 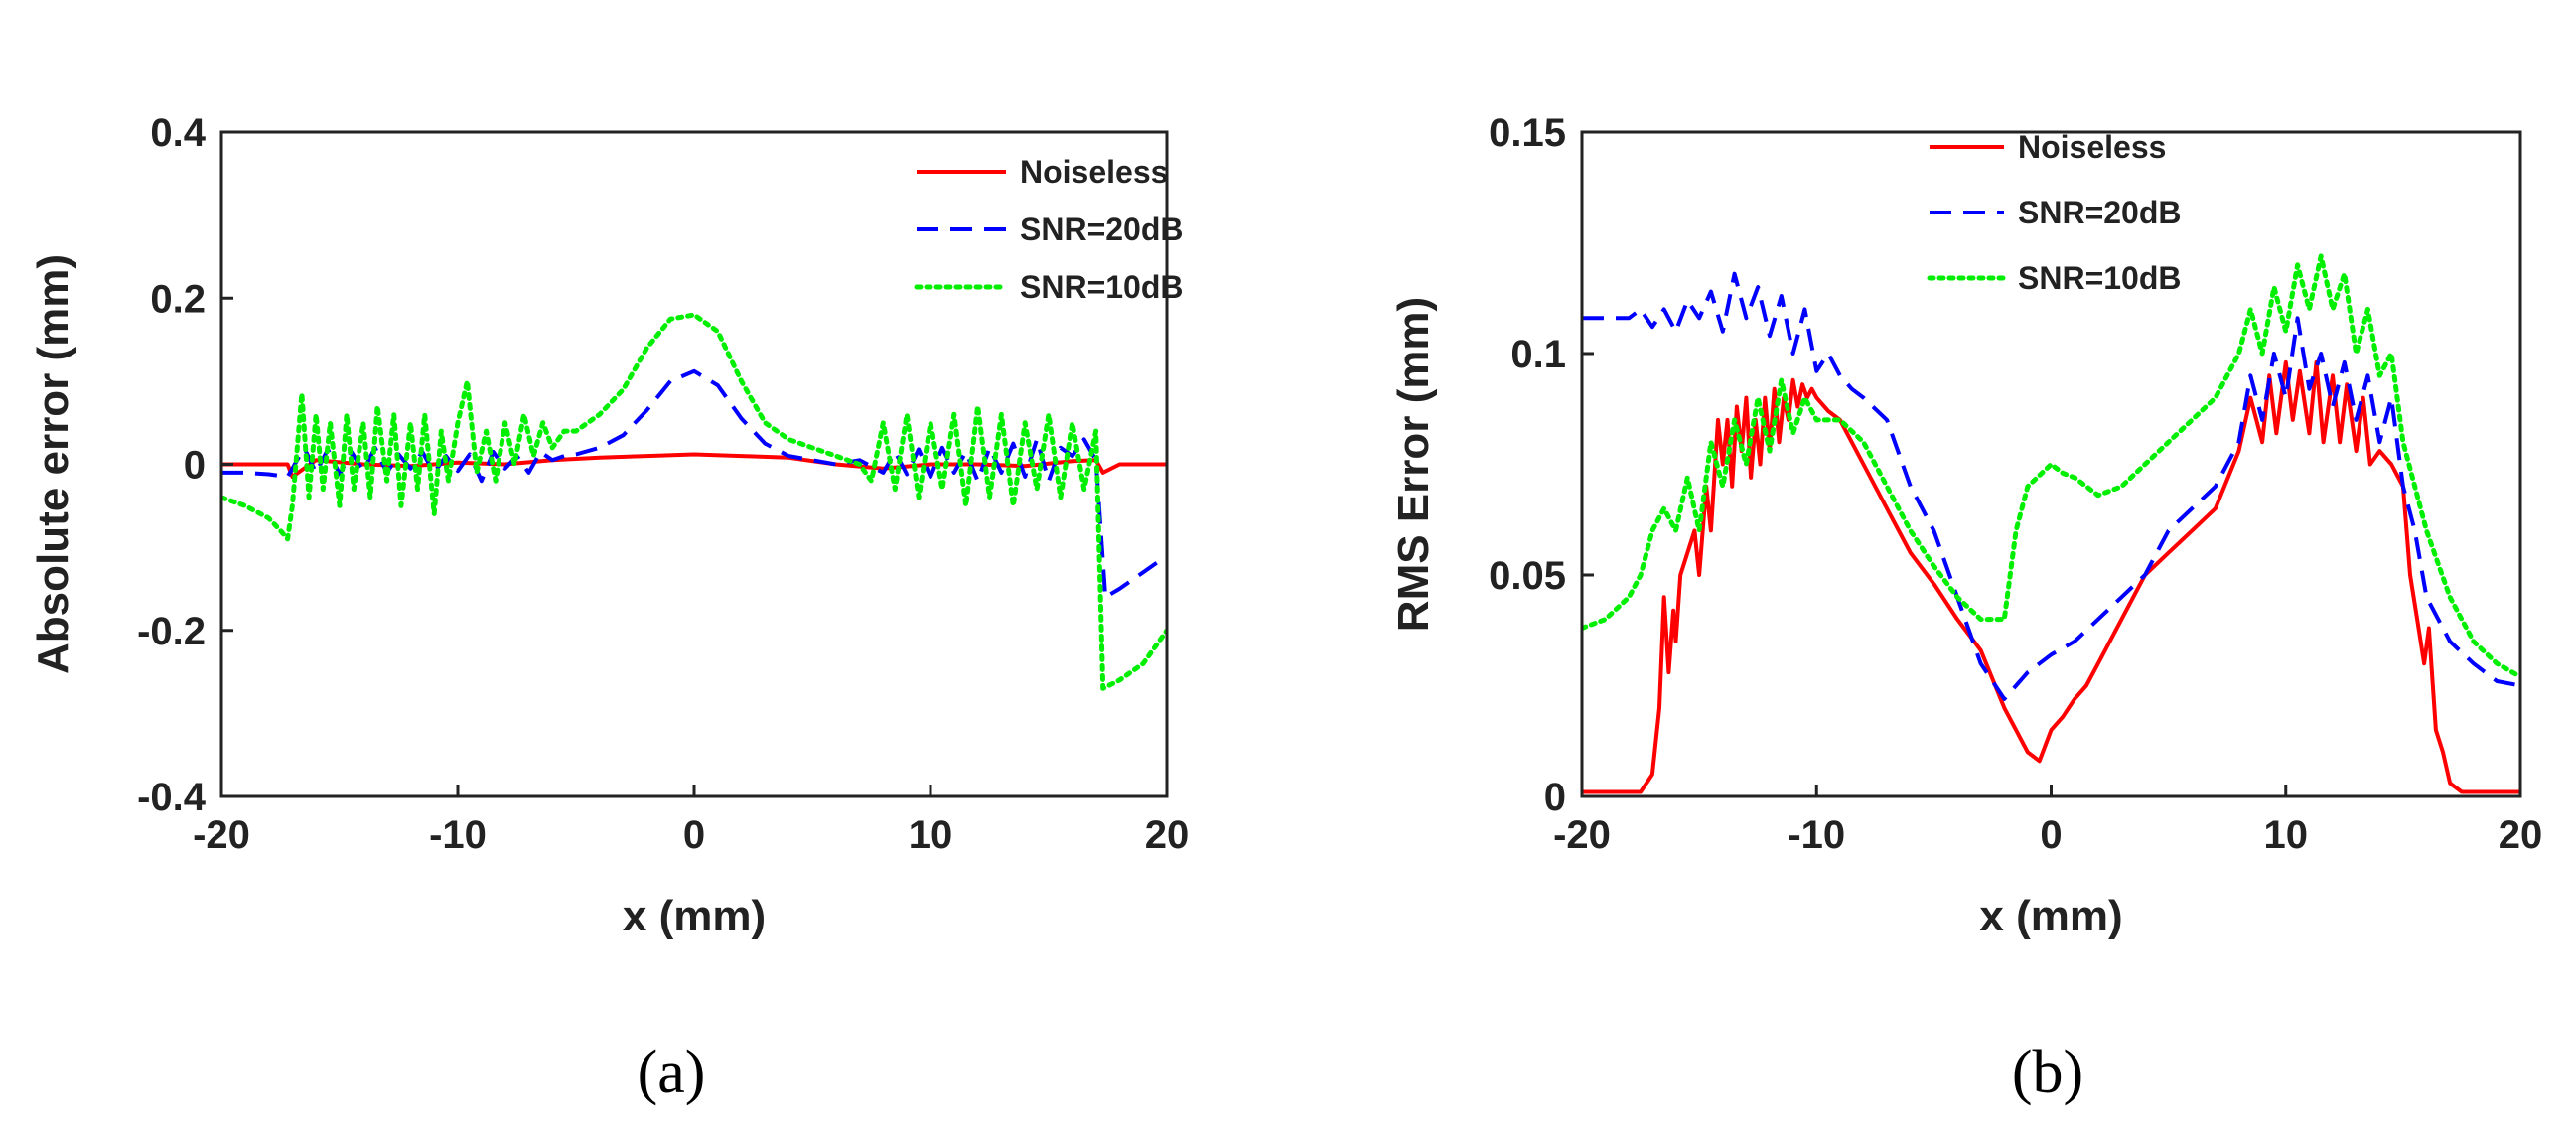 What do you see at coordinates (2051, 835) in the screenshot?
I see `panel-b-x-tick-label: 0` at bounding box center [2051, 835].